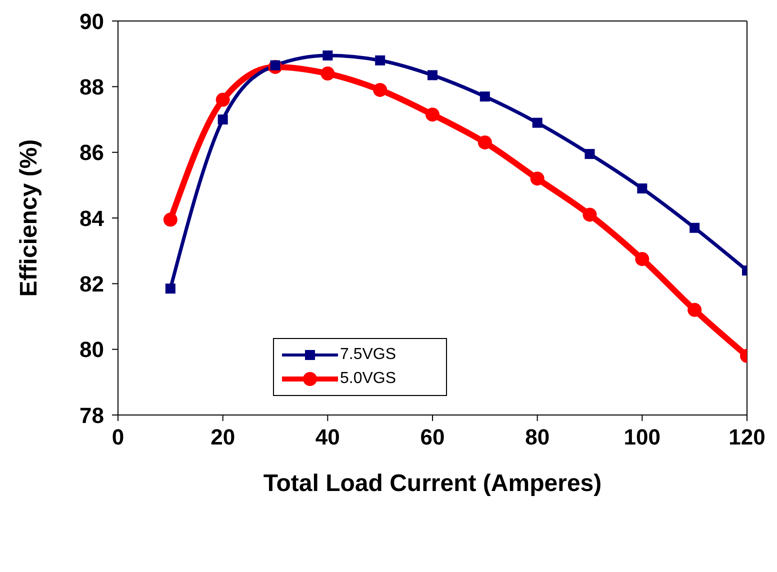  I want to click on y-tick-label: 88, so click(92, 87).